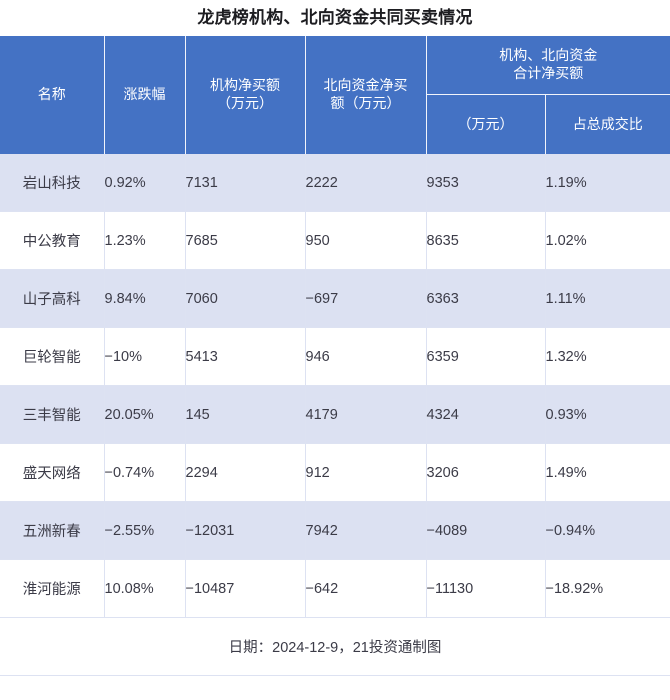 This screenshot has width=670, height=700. I want to click on table-row: 山子高科 9.84% 7060 −697 6363 1.11%, so click(335, 298).